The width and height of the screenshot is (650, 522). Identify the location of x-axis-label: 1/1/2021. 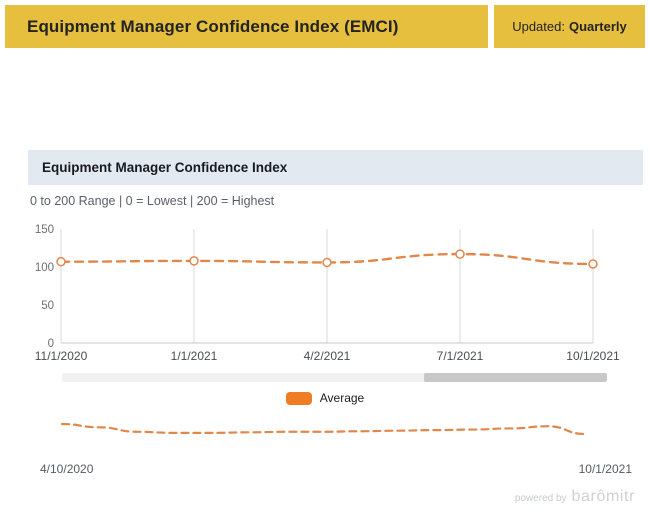
(194, 356).